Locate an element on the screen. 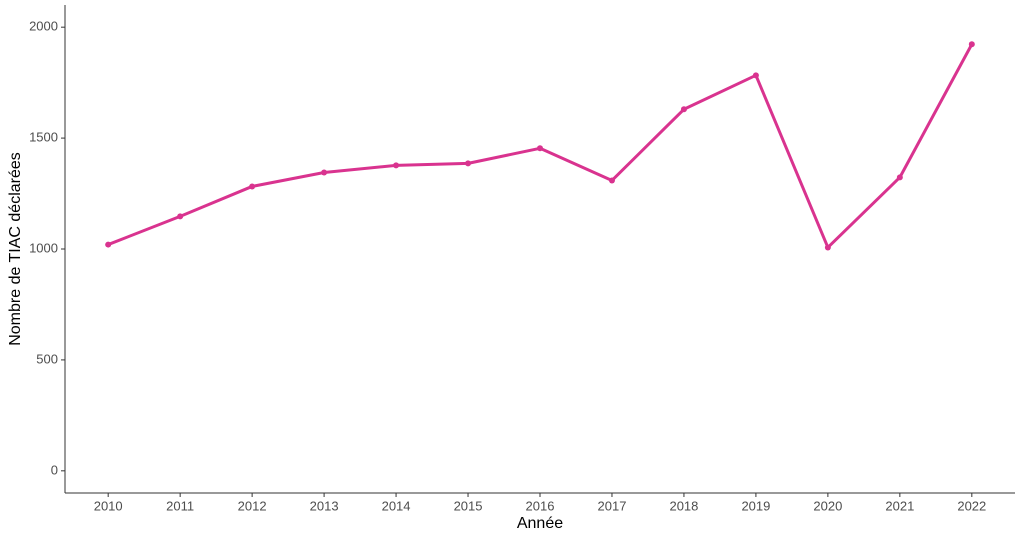  y-tick-label: 0 is located at coordinates (54, 469).